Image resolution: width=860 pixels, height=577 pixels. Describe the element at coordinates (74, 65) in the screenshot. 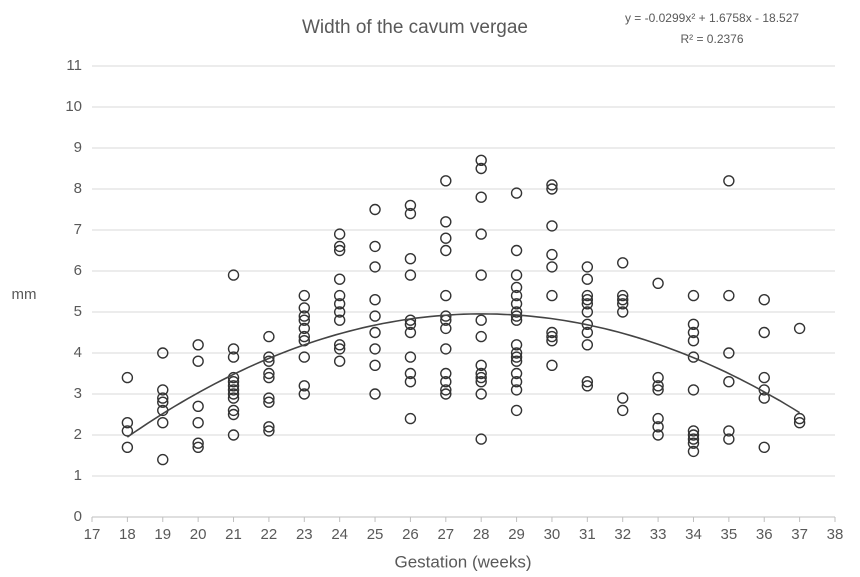

I see `y-tick-label: 11` at that location.